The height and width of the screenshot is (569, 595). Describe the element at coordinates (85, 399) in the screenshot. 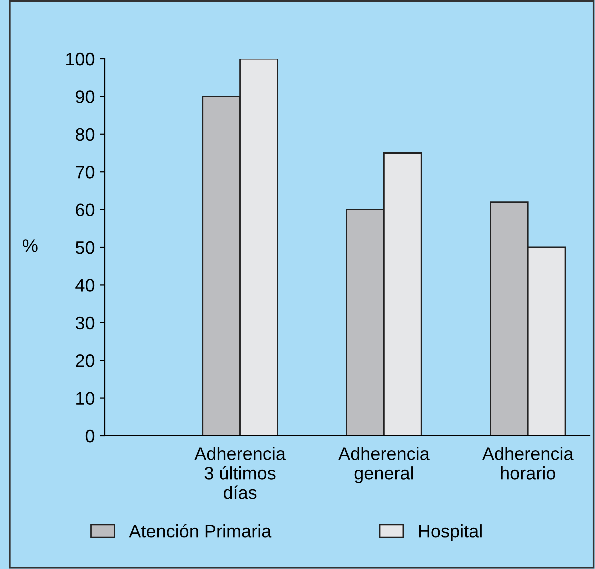

I see `y-tick-label: 10` at that location.